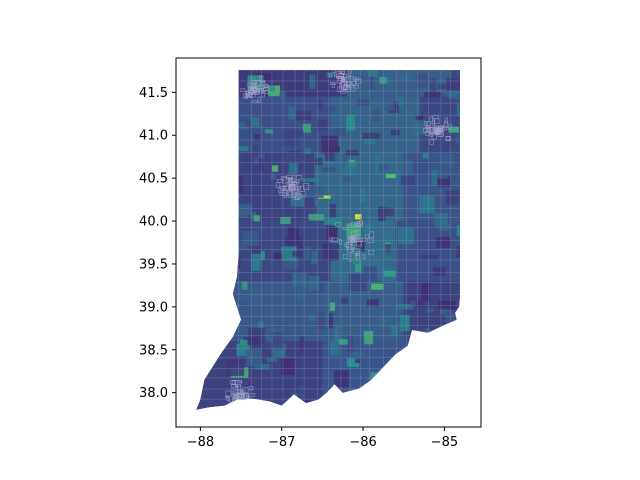  Describe the element at coordinates (322, 438) in the screenshot. I see `x-axis-ticks: −88 −87 −86 −85` at that location.